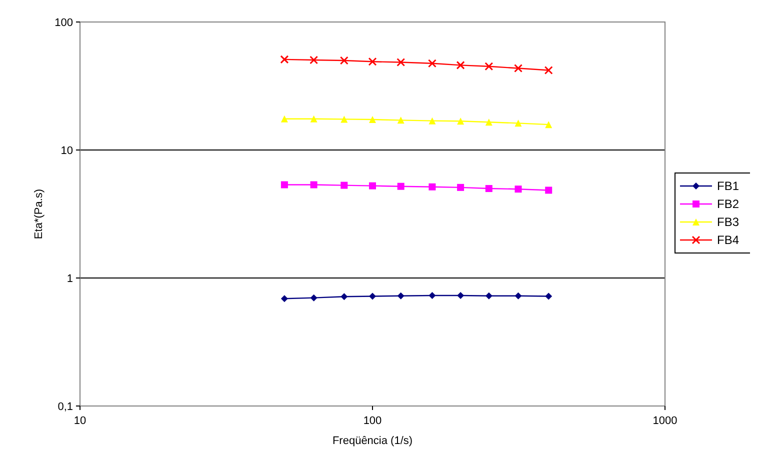 The height and width of the screenshot is (457, 758). I want to click on x-axis-title: Freqüência (1/s), so click(372, 441).